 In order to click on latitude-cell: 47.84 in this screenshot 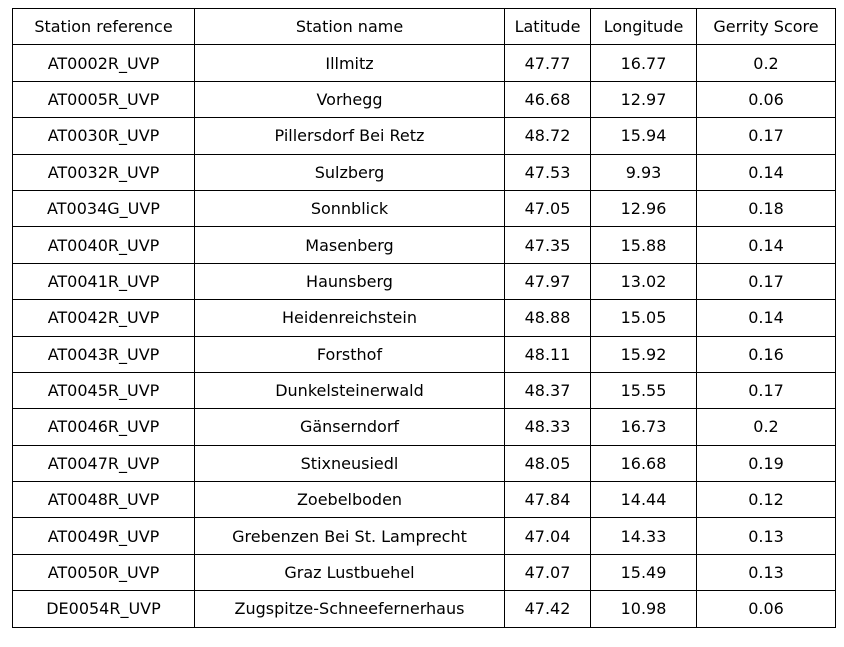, I will do `click(547, 500)`.